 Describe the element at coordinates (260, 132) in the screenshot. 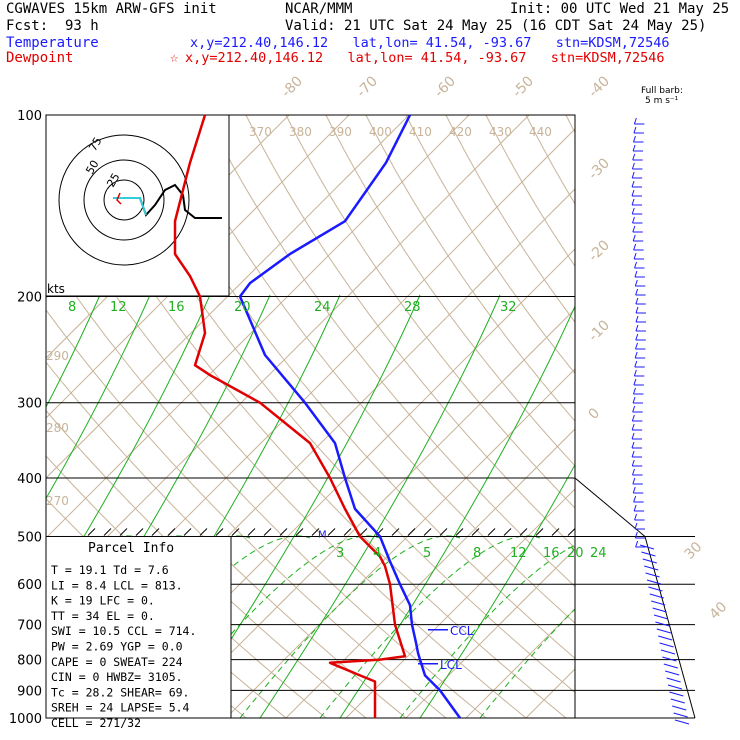

I see `theta-label: 370` at that location.